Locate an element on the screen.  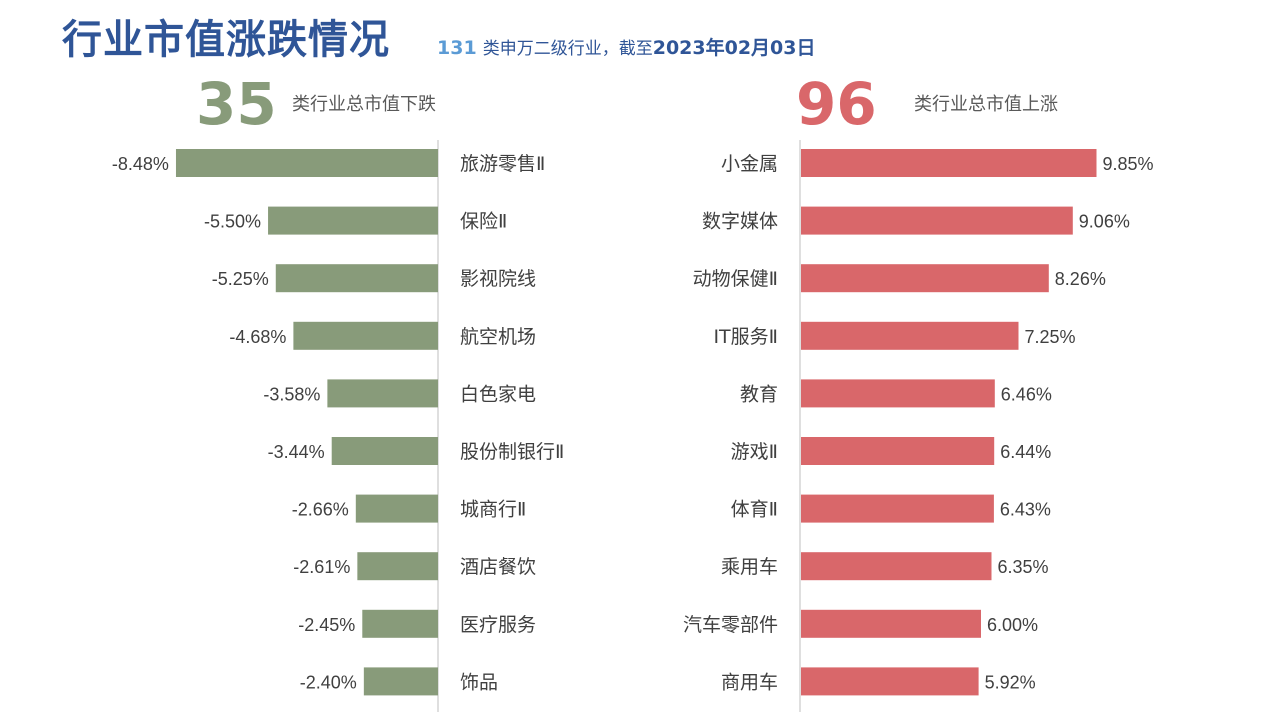
down-value-label: -2.40% is located at coordinates (328, 682).